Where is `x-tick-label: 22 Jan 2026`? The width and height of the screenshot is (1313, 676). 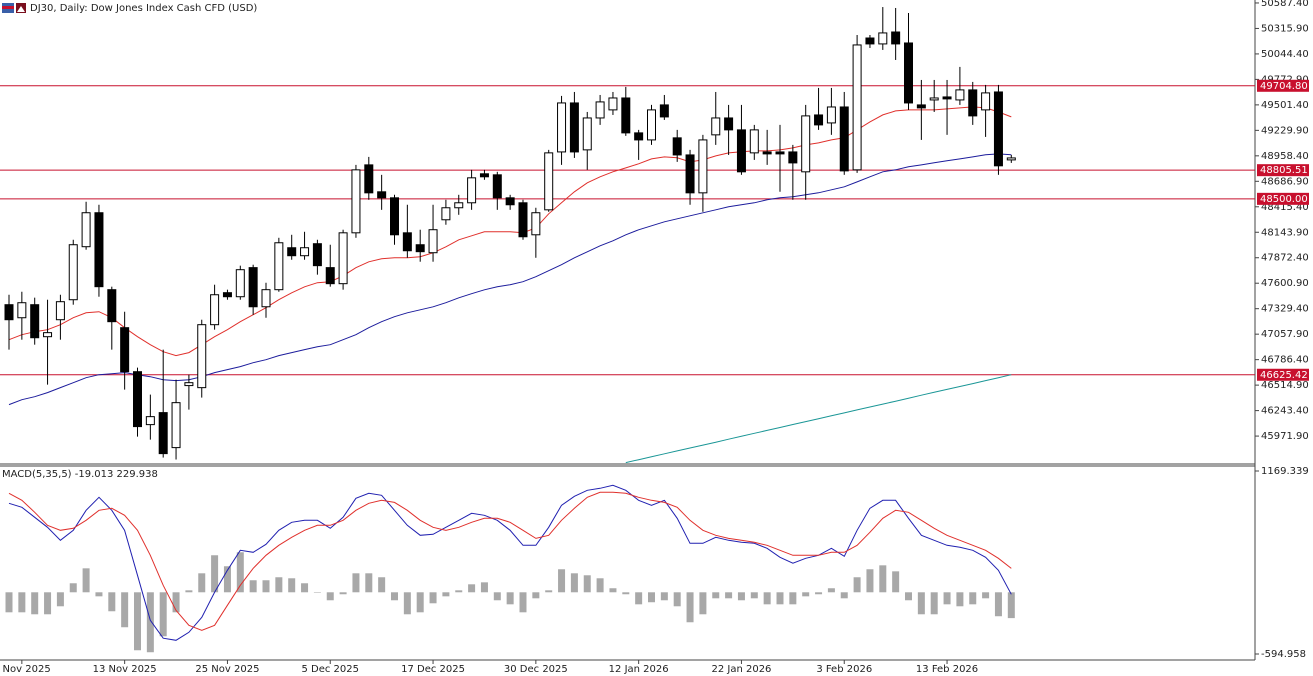
x-tick-label: 22 Jan 2026 is located at coordinates (741, 669).